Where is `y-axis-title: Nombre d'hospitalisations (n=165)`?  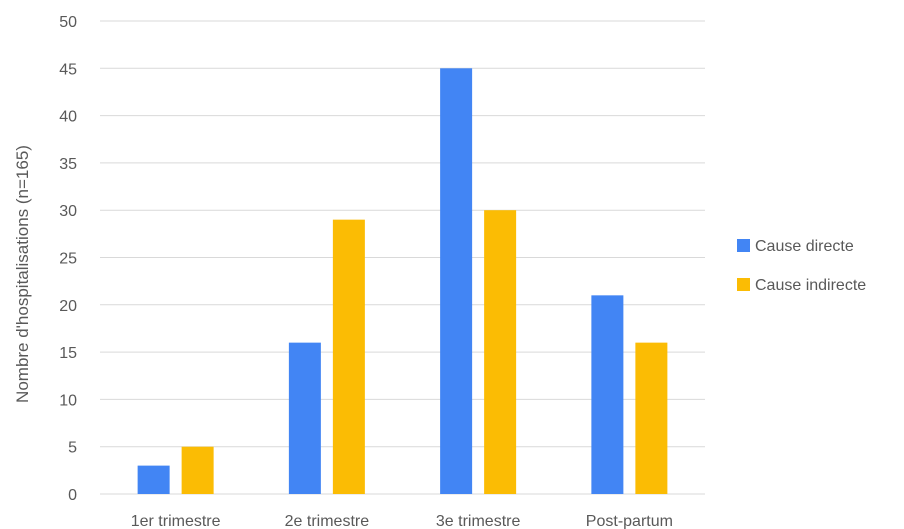 y-axis-title: Nombre d'hospitalisations (n=165) is located at coordinates (22, 274).